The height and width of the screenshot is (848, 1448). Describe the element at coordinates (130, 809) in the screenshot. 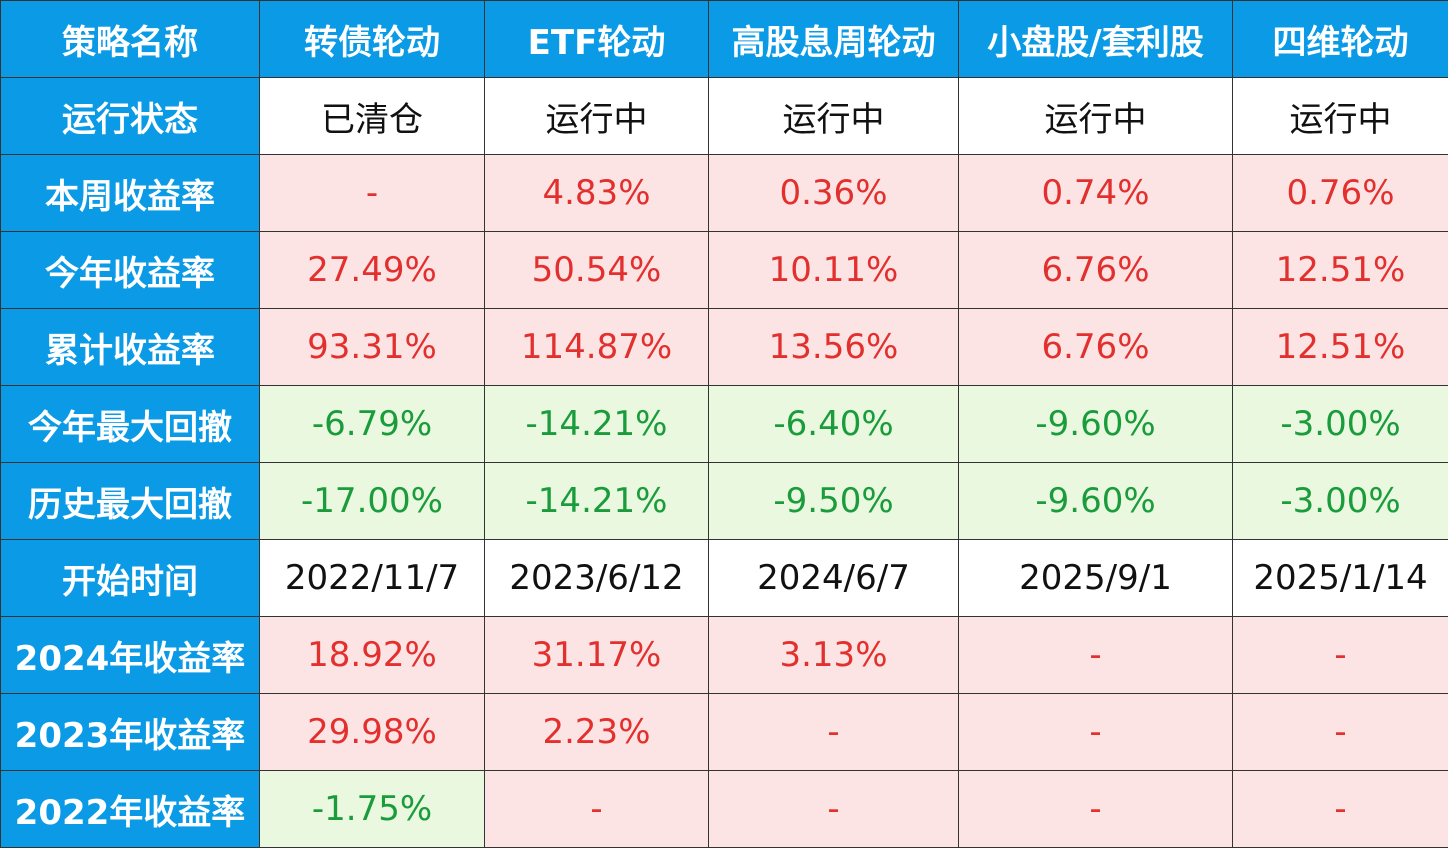

I see `row-label: 2022年收益率` at that location.